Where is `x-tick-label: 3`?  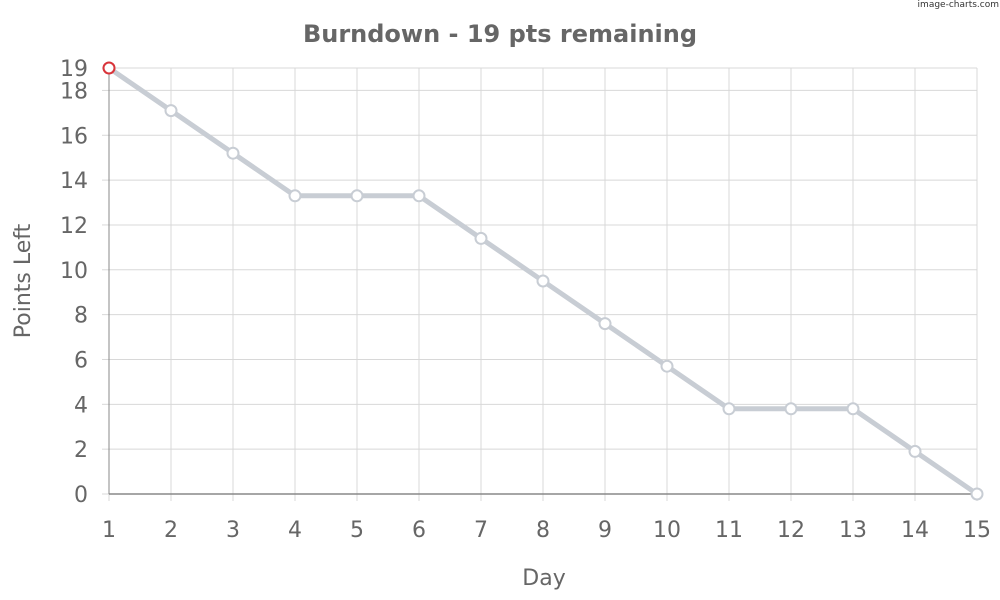
x-tick-label: 3 is located at coordinates (233, 530).